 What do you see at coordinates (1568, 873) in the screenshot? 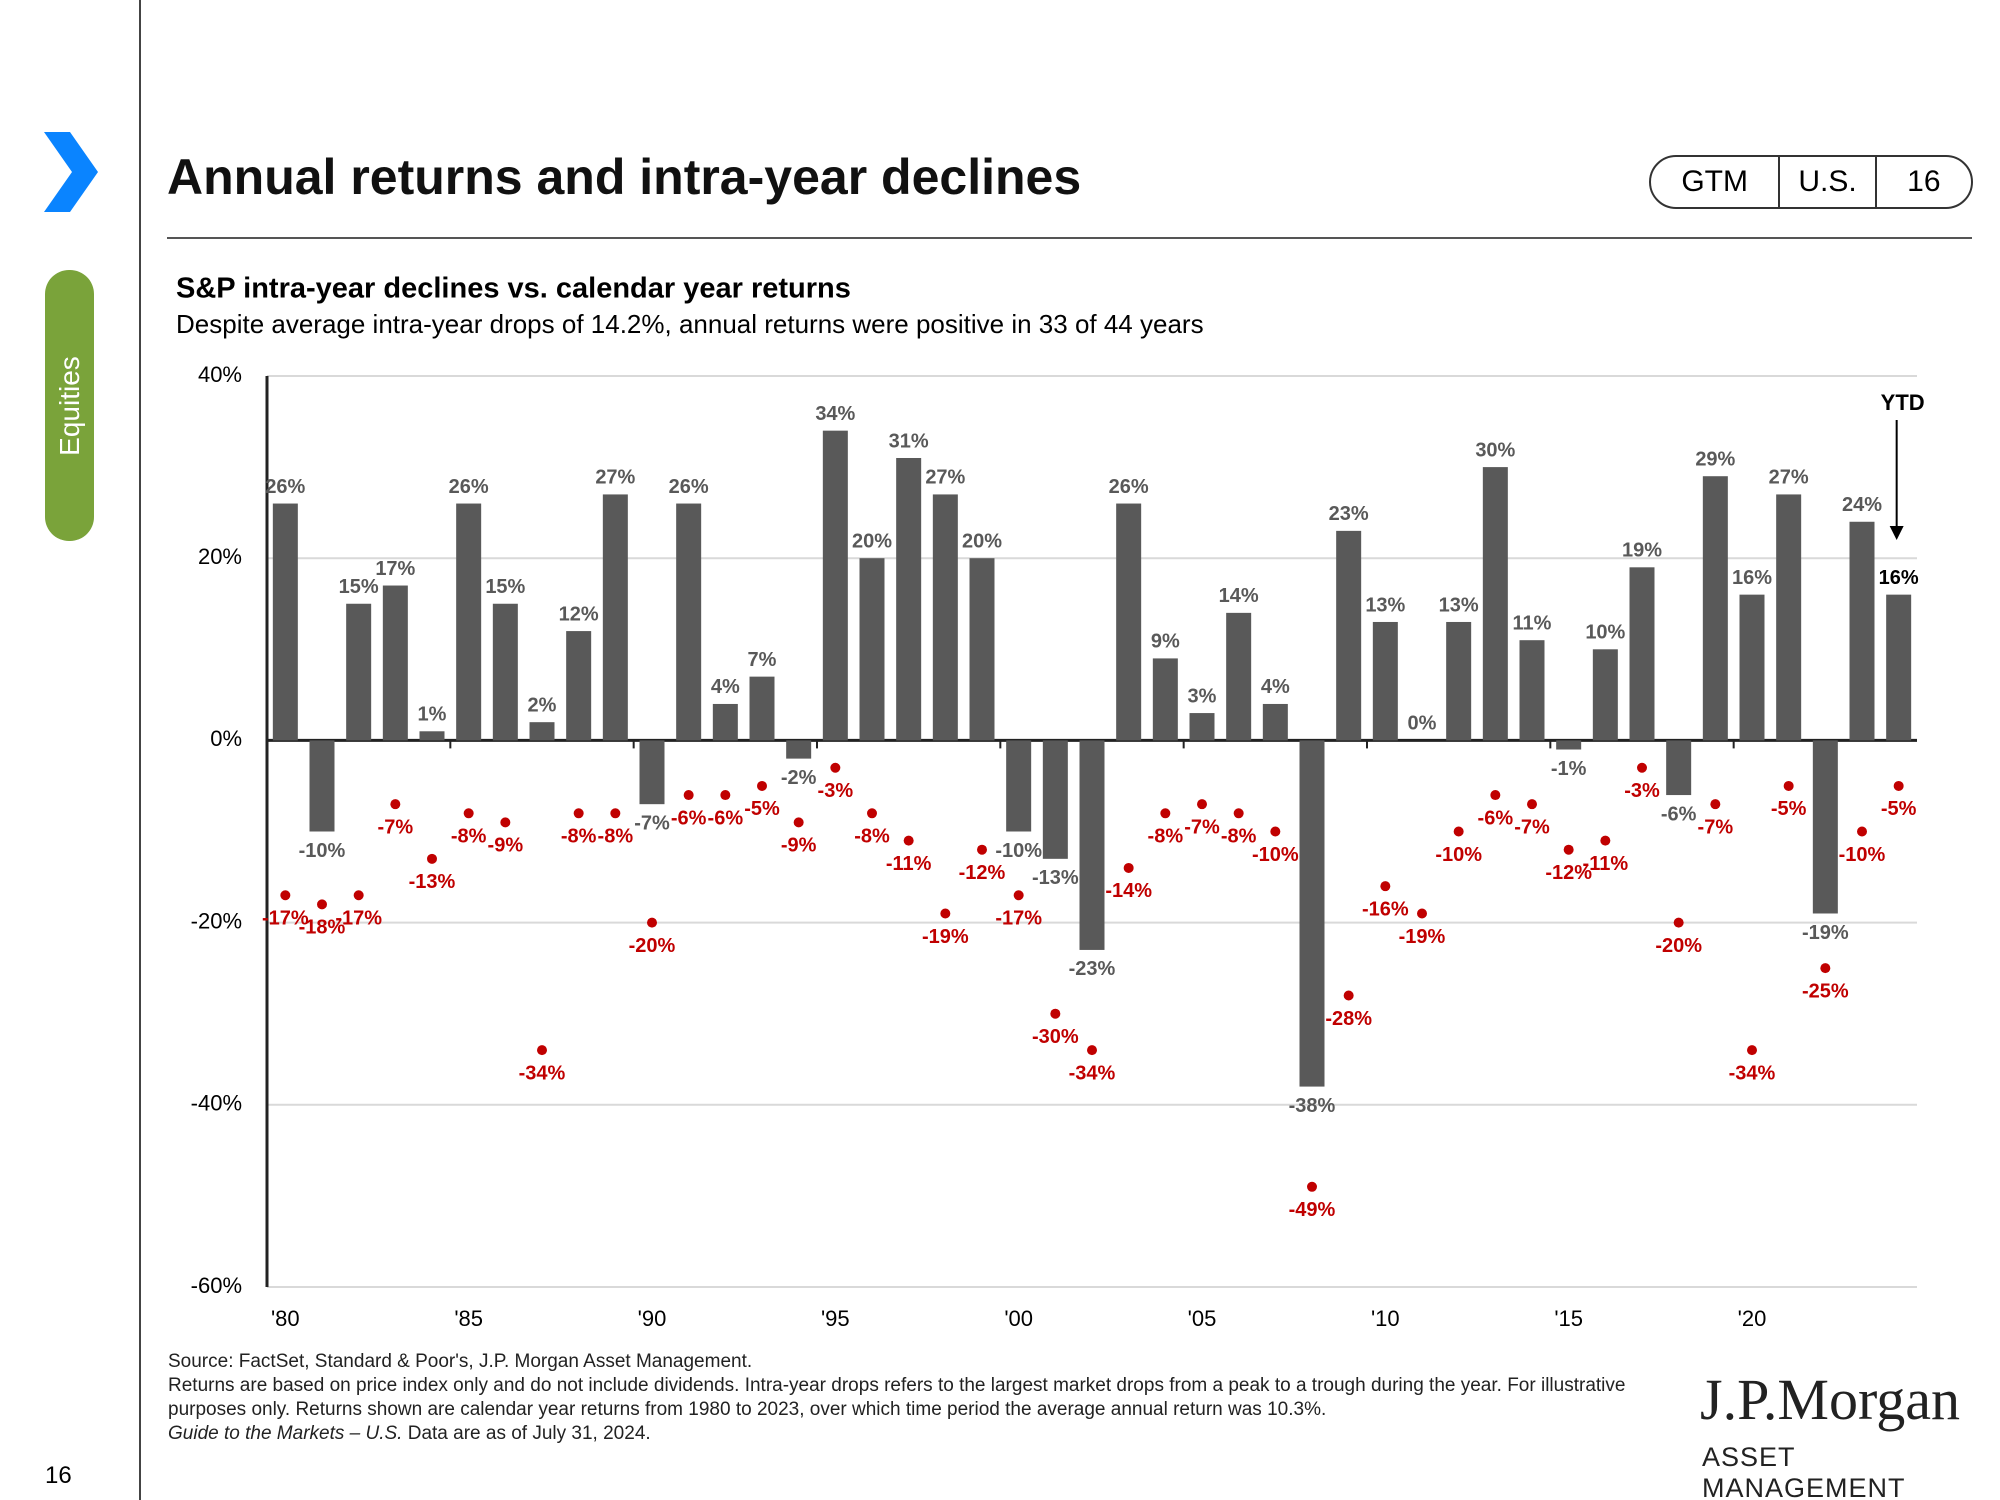
I see `decline-label: -12%` at bounding box center [1568, 873].